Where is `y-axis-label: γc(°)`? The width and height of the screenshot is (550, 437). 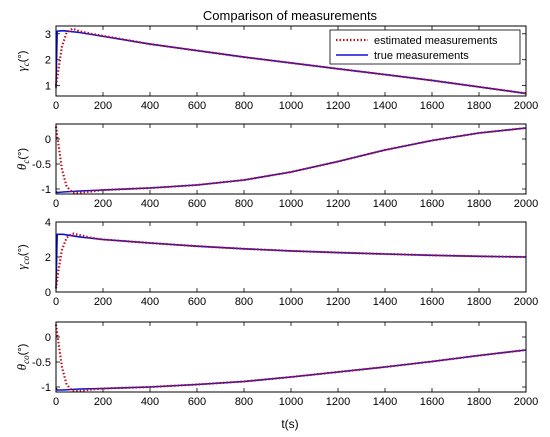 y-axis-label: γc(°) is located at coordinates (22, 61).